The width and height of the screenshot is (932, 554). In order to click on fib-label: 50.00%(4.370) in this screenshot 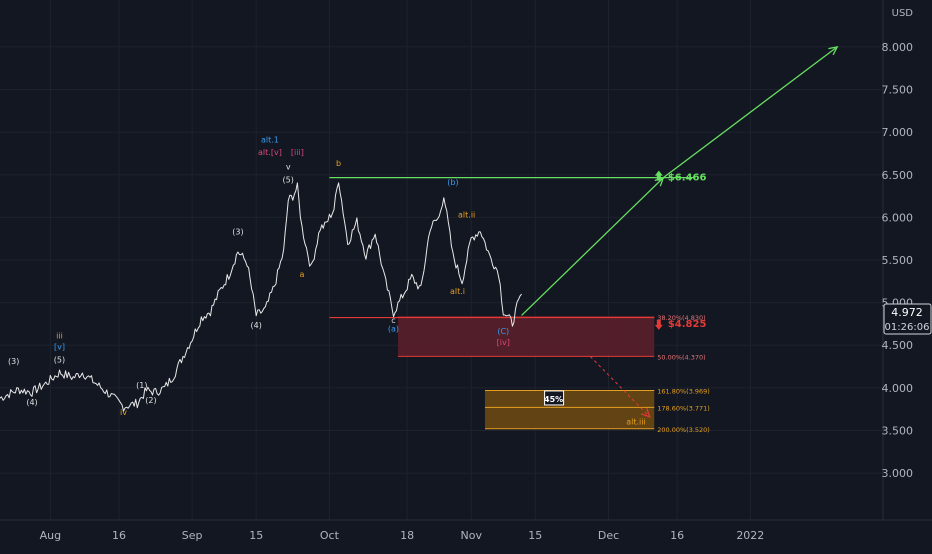, I will do `click(681, 357)`.